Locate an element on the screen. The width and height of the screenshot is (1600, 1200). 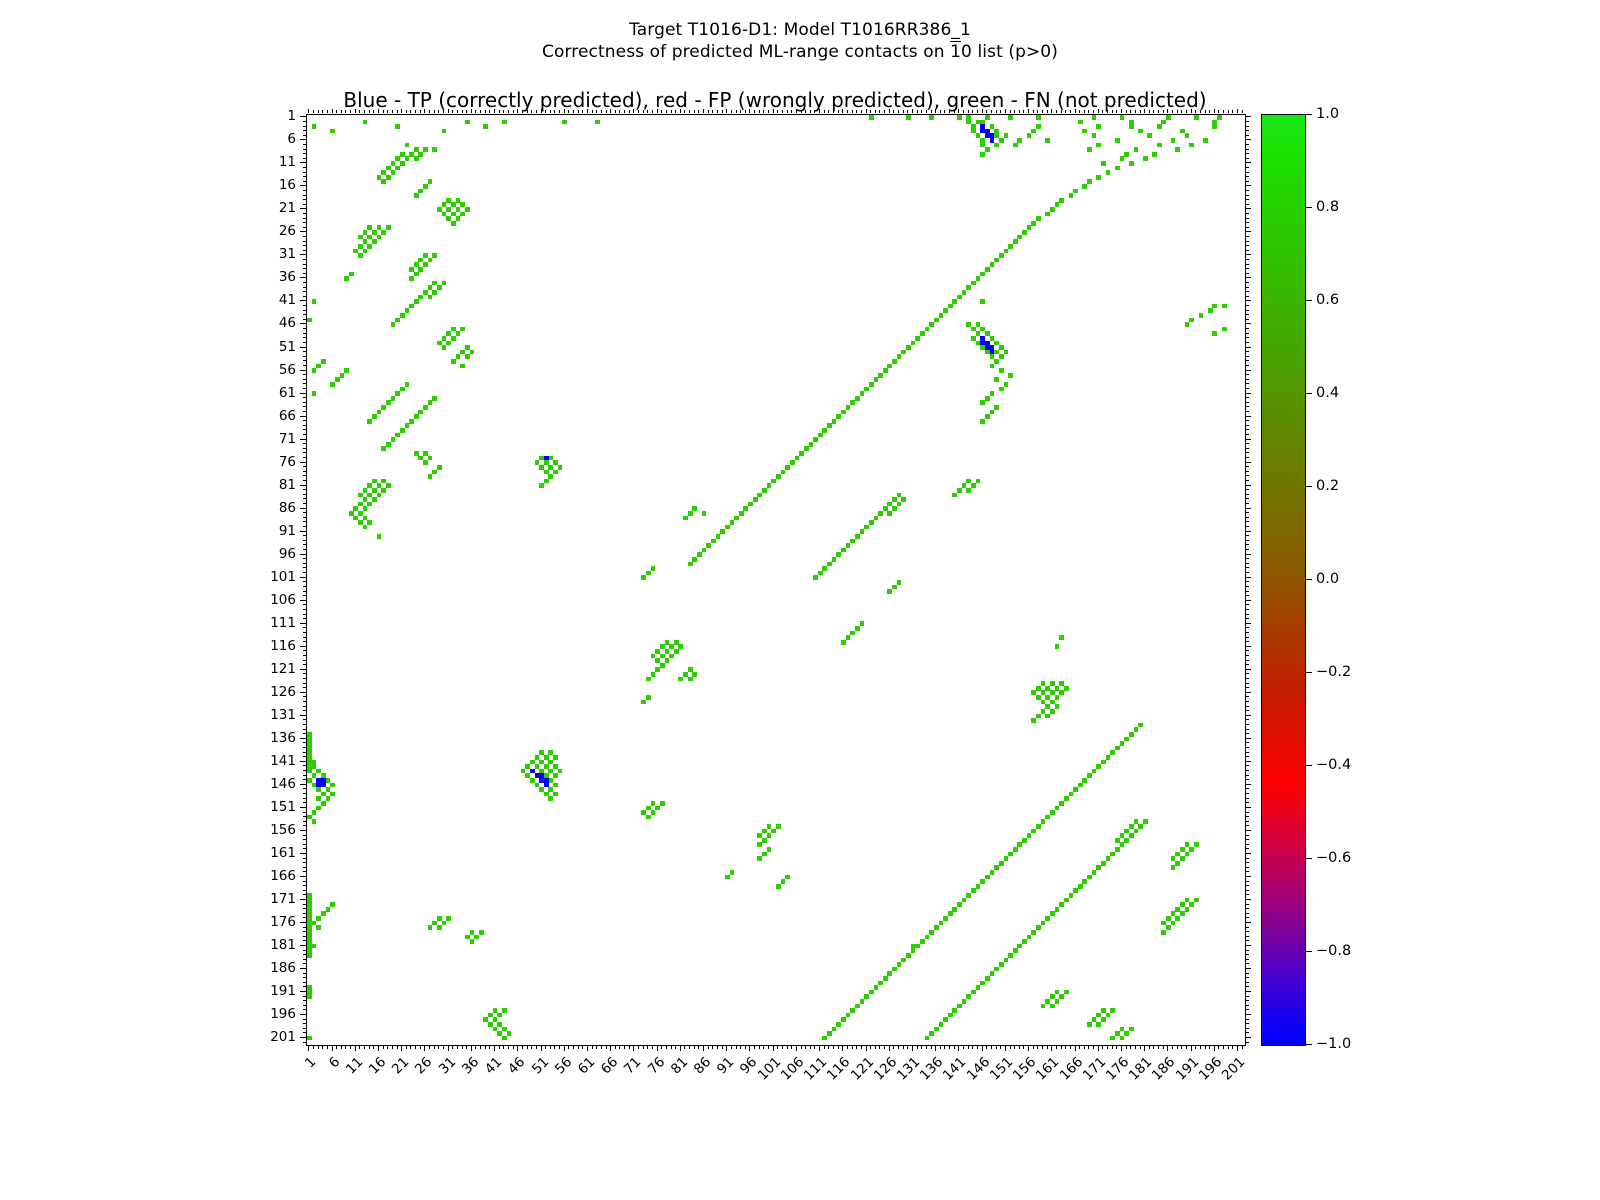
colorbar is located at coordinates (1283, 580).